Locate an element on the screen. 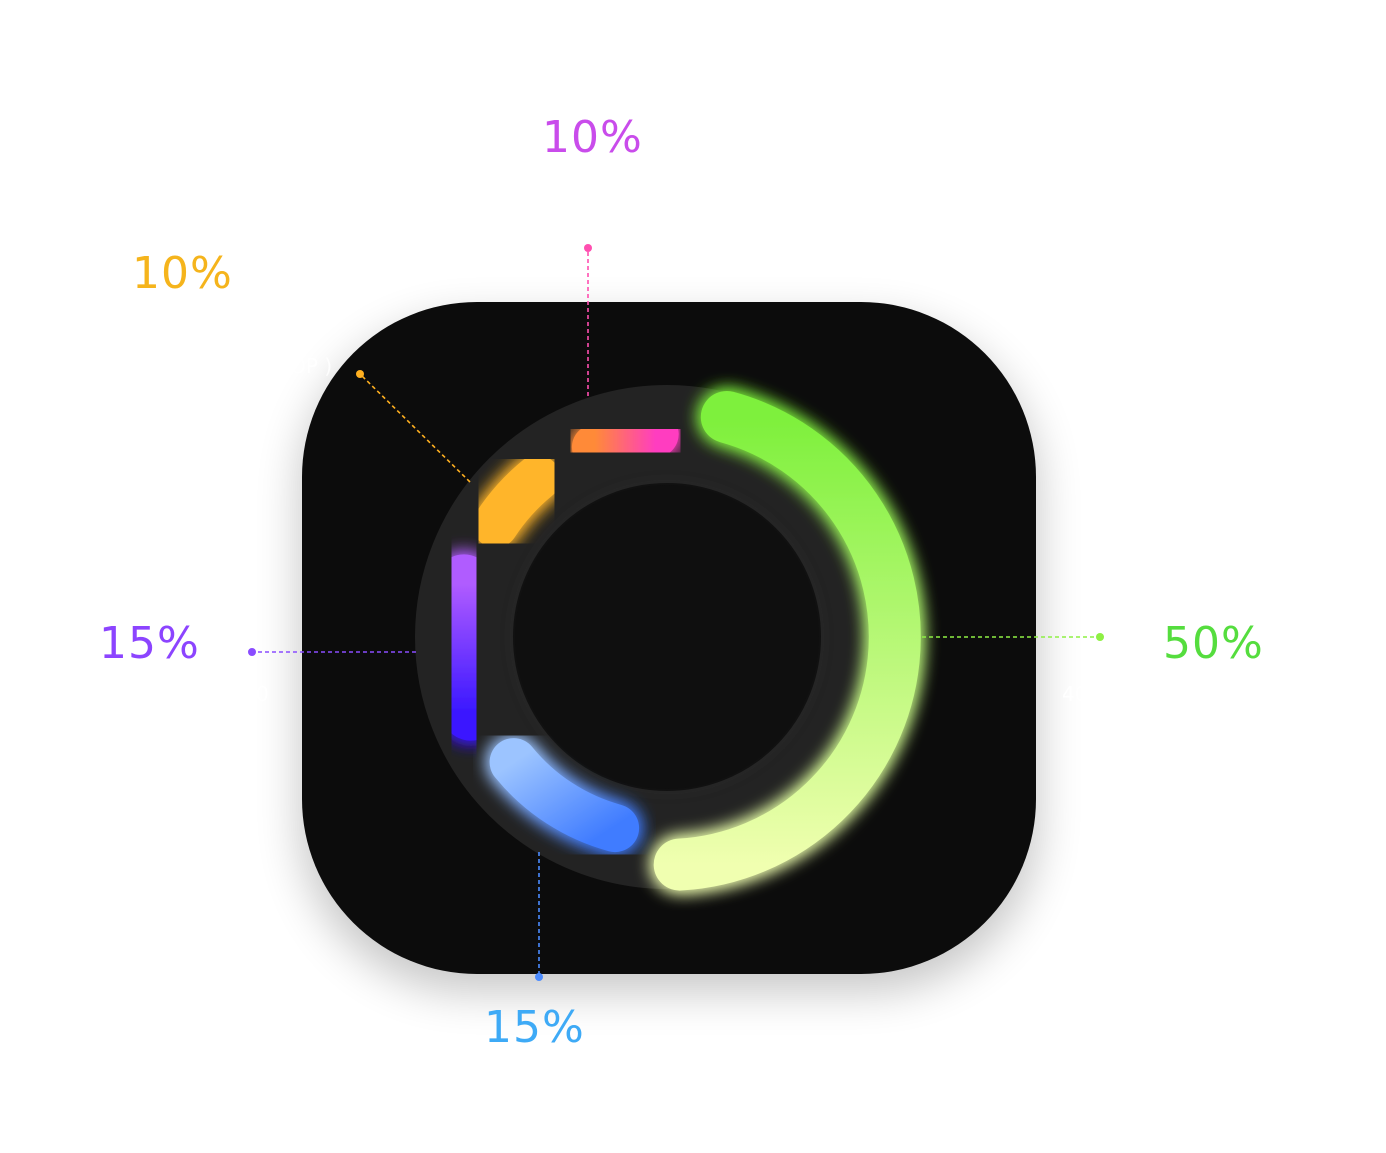  leader-dot-orange is located at coordinates (360, 374).